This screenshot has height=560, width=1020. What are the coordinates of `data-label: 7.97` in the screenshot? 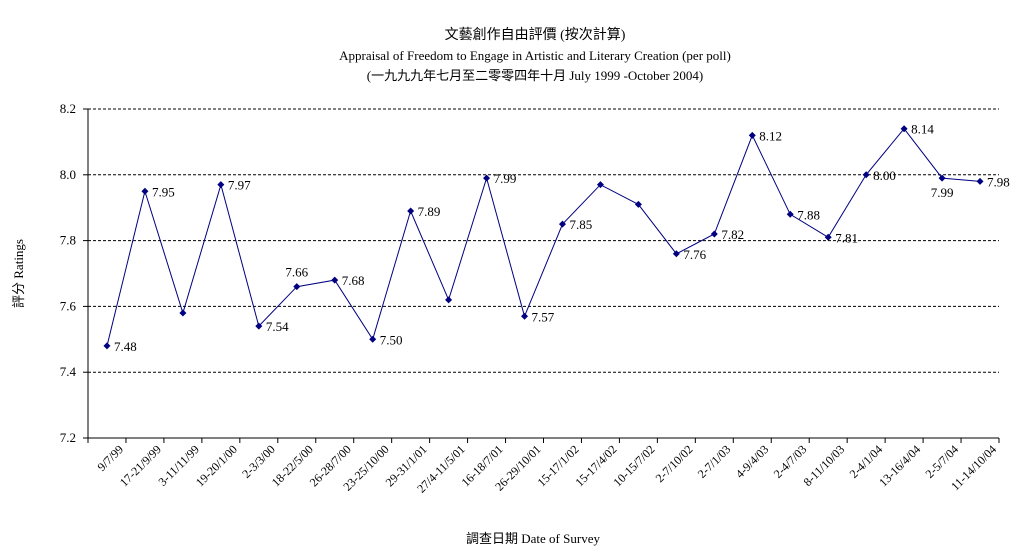 It's located at (239, 185).